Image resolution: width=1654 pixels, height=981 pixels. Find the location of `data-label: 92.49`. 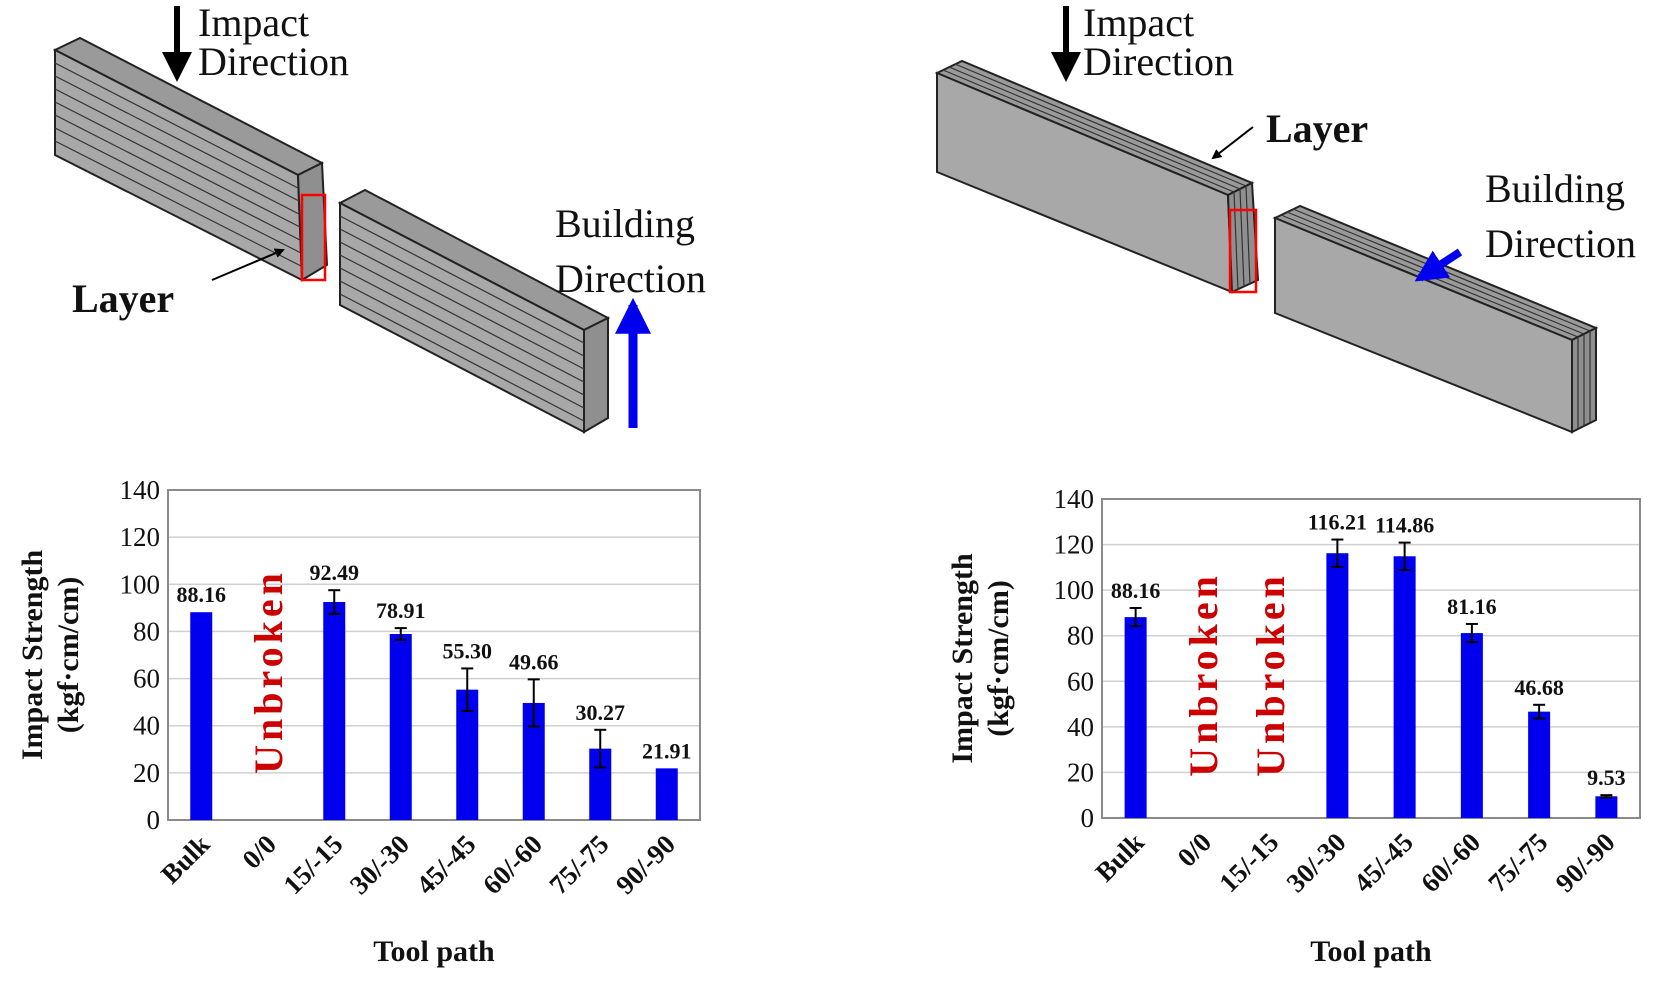

data-label: 92.49 is located at coordinates (335, 572).